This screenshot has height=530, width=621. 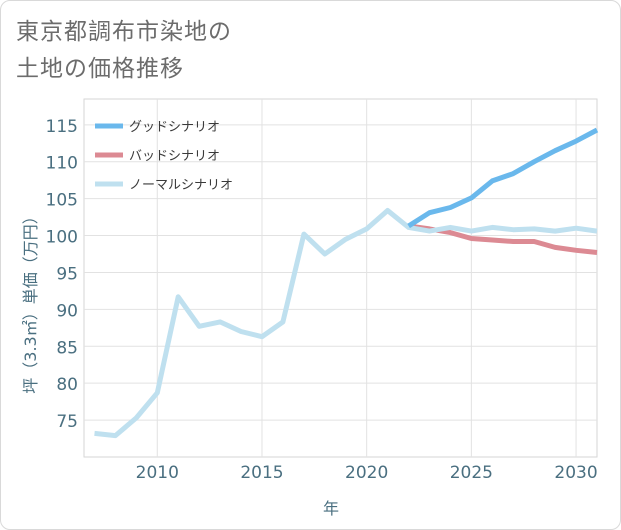 I want to click on x-tick-label: 2025, so click(x=471, y=473).